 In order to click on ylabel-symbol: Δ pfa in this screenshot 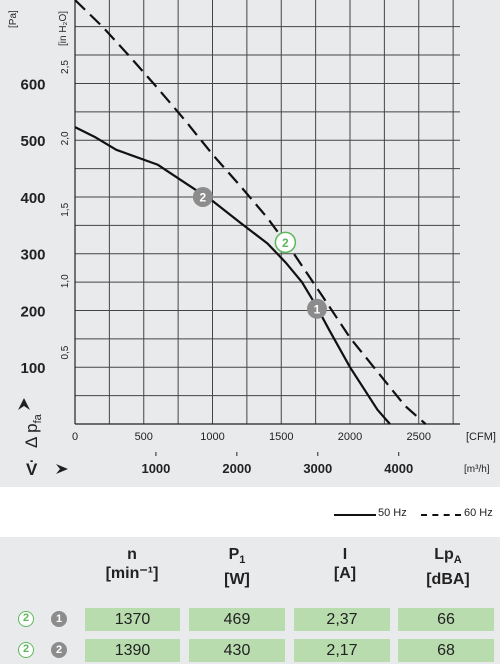, I will do `click(33, 430)`.